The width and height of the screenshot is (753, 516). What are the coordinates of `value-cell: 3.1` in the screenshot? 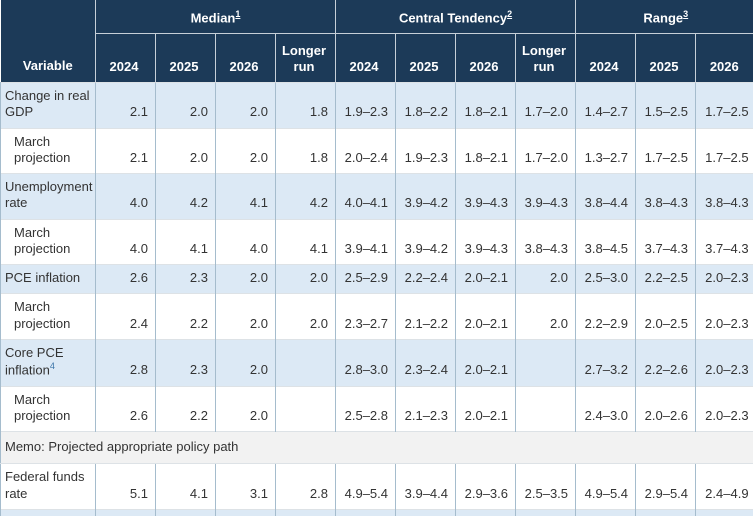 It's located at (245, 486).